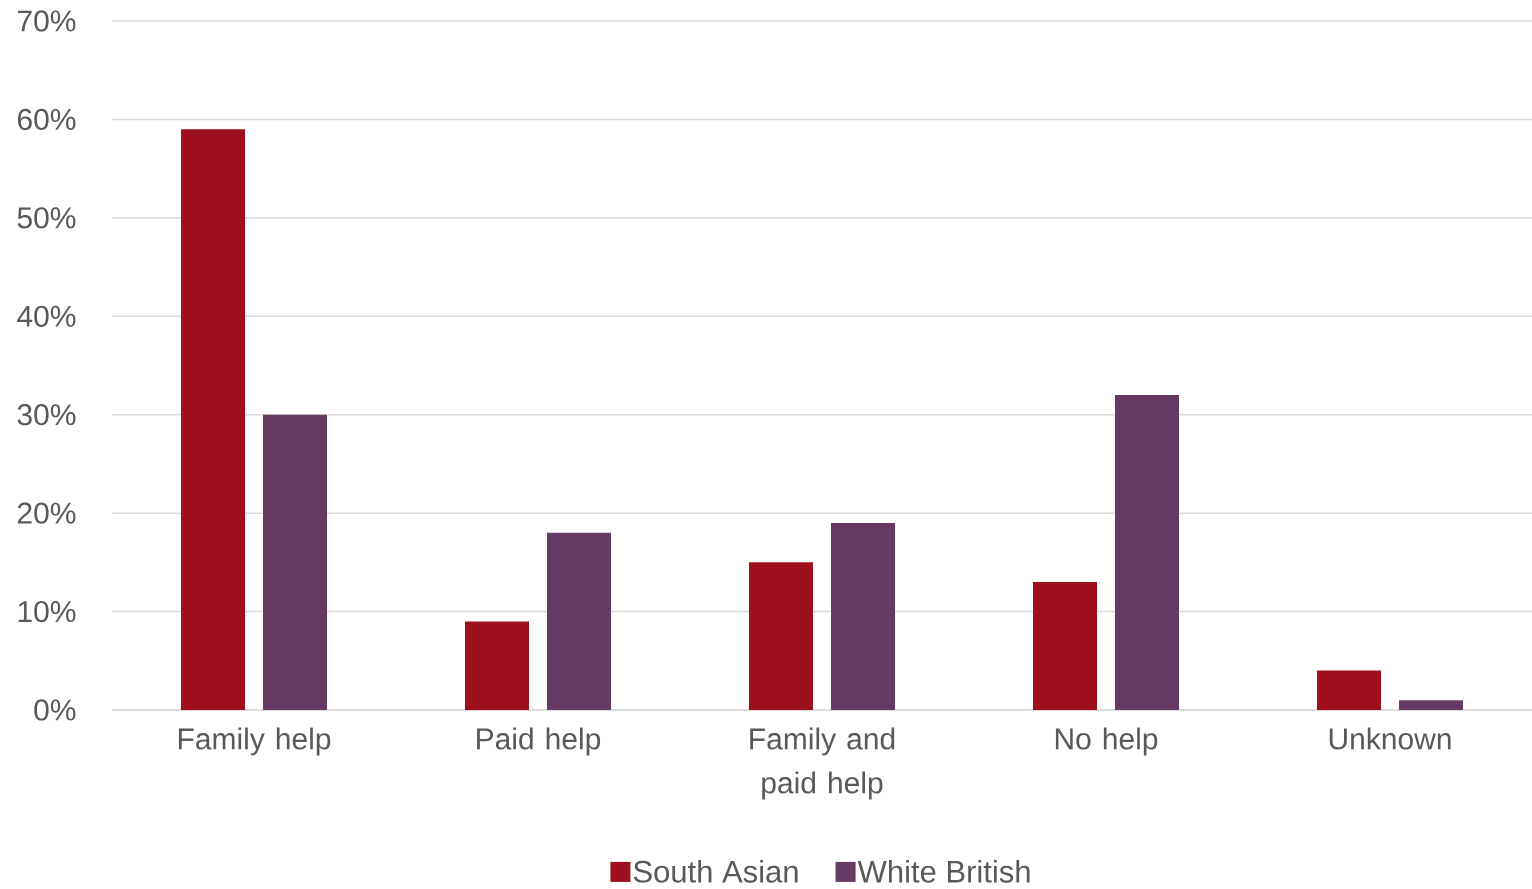 The image size is (1532, 889). Describe the element at coordinates (46, 21) in the screenshot. I see `y-tick-label: 70%` at that location.